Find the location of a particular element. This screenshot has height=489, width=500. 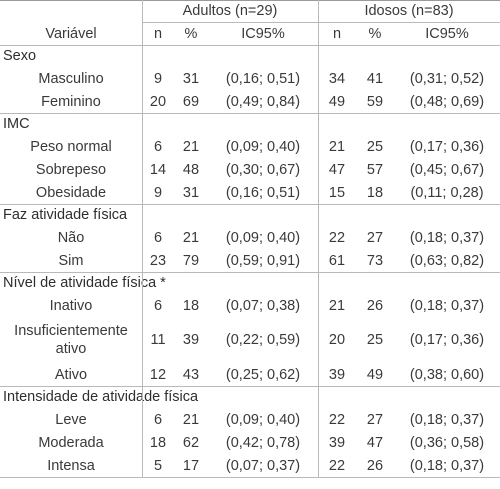

adults-pct-cell: 43 is located at coordinates (191, 374).